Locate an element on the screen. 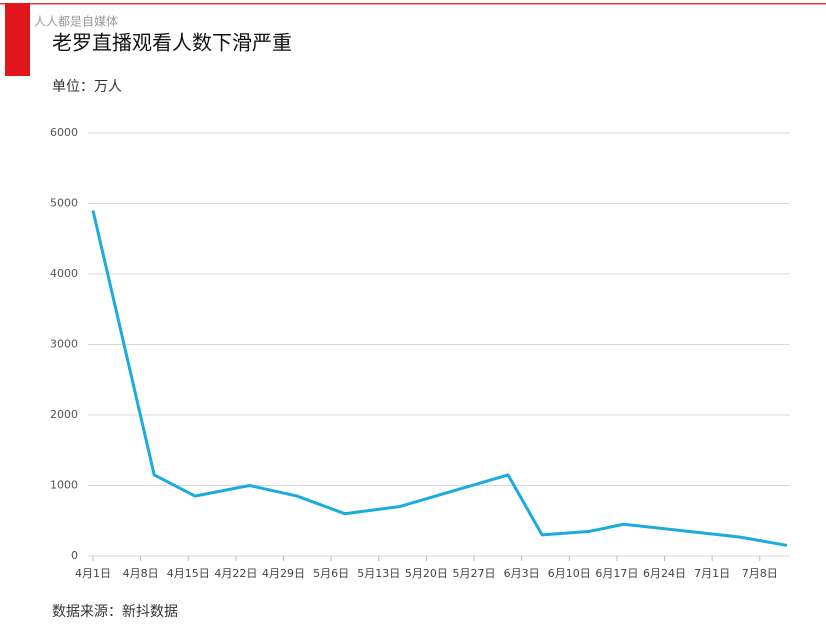 This screenshot has height=629, width=826. top-rule is located at coordinates (413, 4).